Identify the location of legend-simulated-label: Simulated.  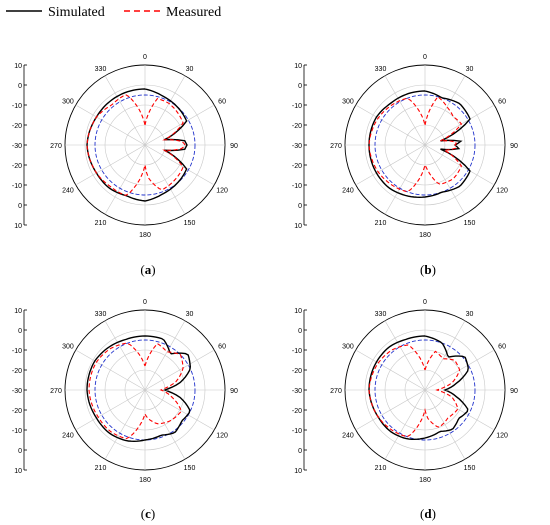
(76, 12).